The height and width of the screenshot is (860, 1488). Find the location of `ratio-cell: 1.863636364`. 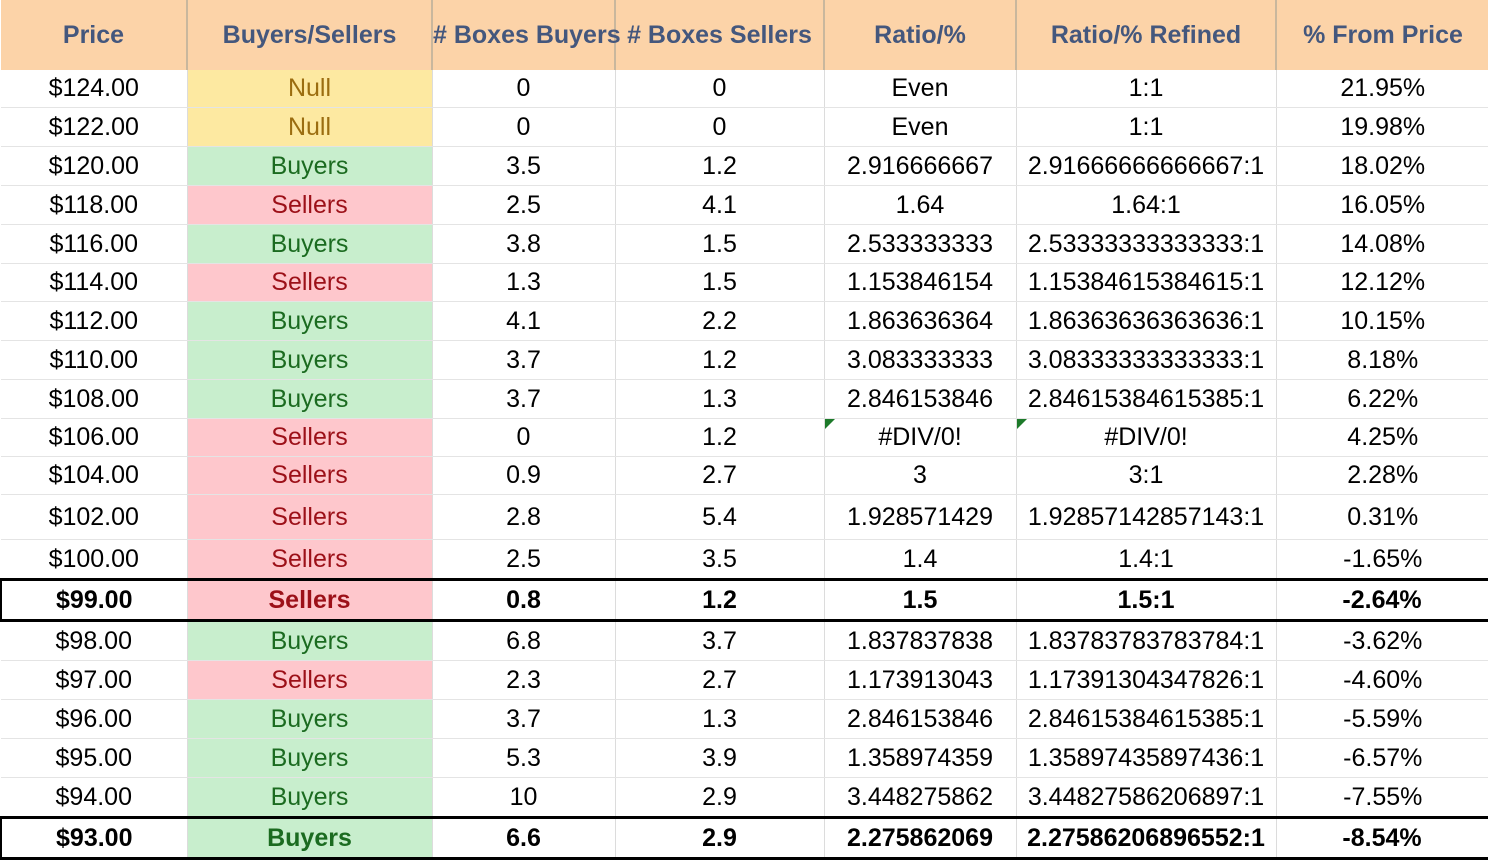

ratio-cell: 1.863636364 is located at coordinates (920, 321).